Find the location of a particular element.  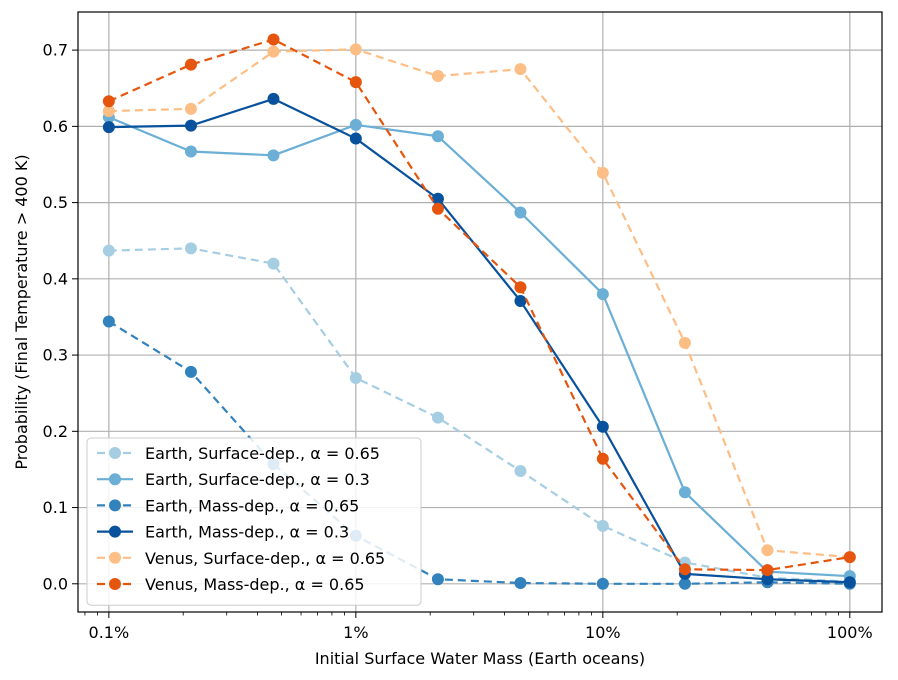

legend-item: Earth, Mass-dep., α = 0.65 is located at coordinates (228, 505).